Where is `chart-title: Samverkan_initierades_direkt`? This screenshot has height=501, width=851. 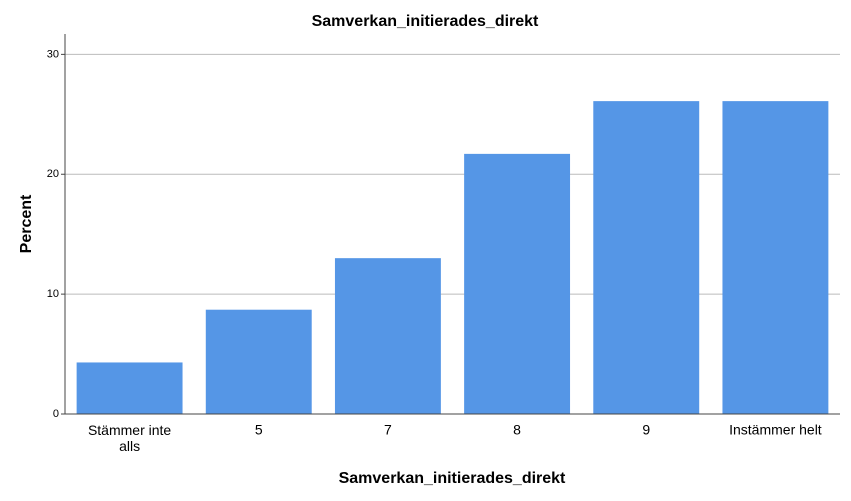 chart-title: Samverkan_initierades_direkt is located at coordinates (425, 21).